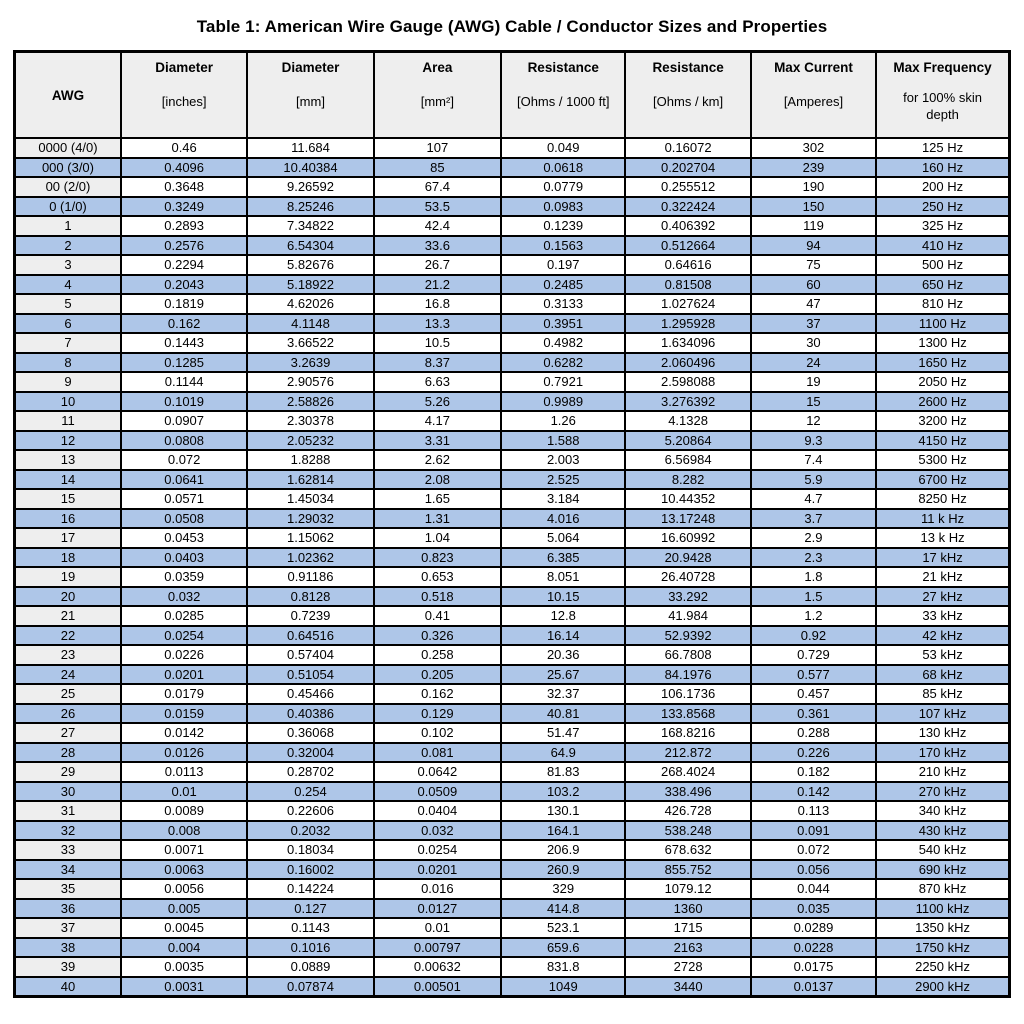 Image resolution: width=1024 pixels, height=1024 pixels. What do you see at coordinates (184, 265) in the screenshot?
I see `cell-diameter-in: 0.2294` at bounding box center [184, 265].